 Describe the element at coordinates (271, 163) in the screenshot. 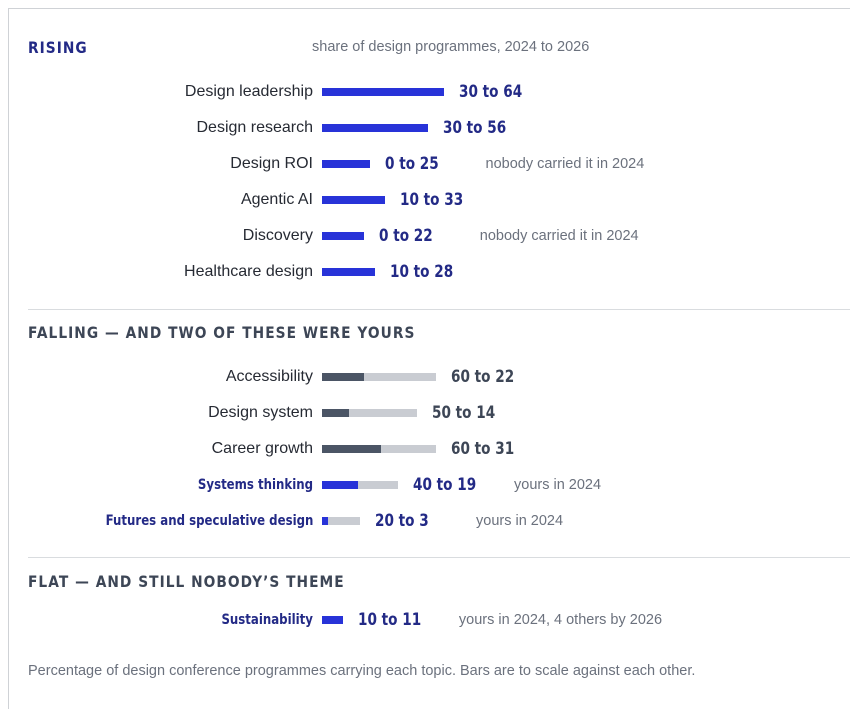

I see `row-label: Design ROI` at that location.